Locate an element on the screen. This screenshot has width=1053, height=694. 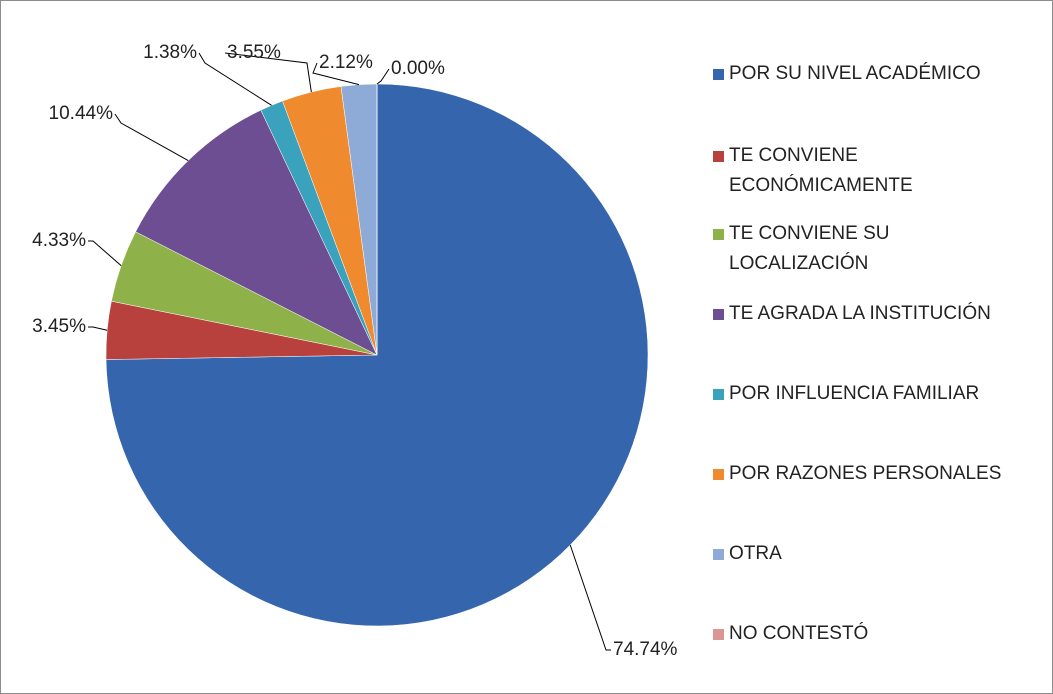
data-label: 3.55% is located at coordinates (254, 52).